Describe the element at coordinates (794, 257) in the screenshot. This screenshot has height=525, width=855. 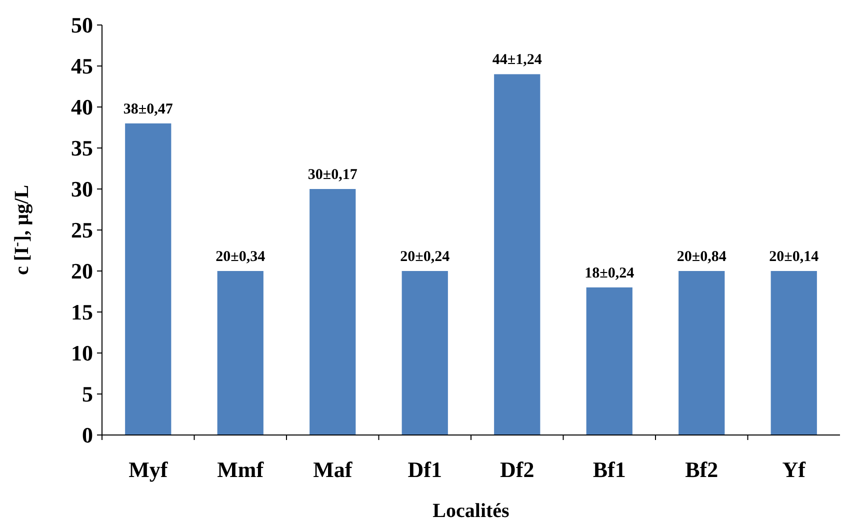
I see `data-label: 20±0,14` at that location.